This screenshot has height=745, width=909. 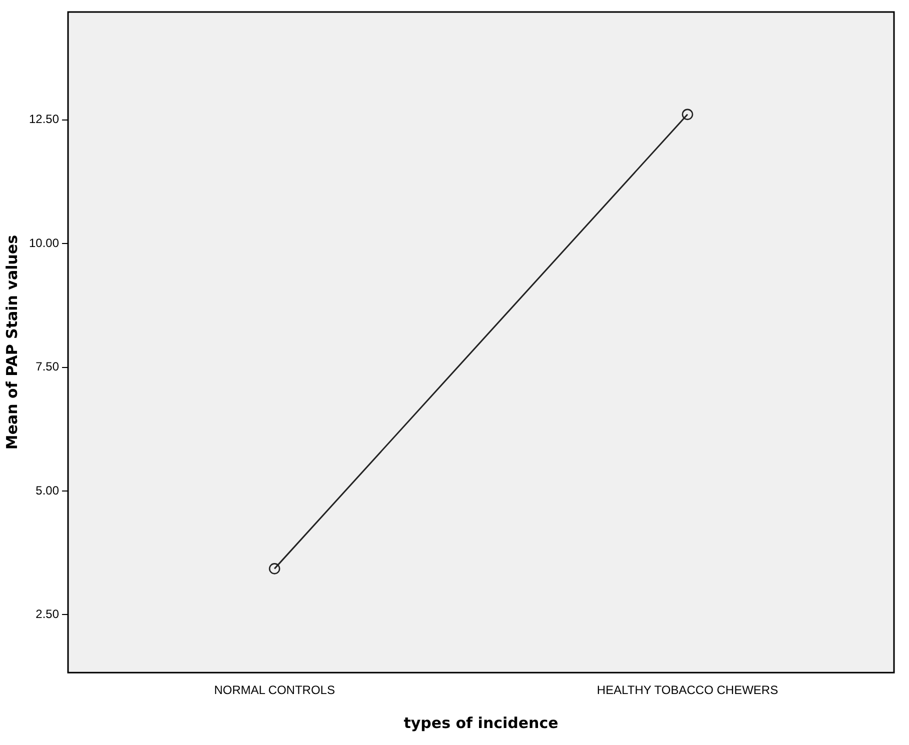 I want to click on y-axis-title: Mean of PAP Stain values, so click(x=11, y=342).